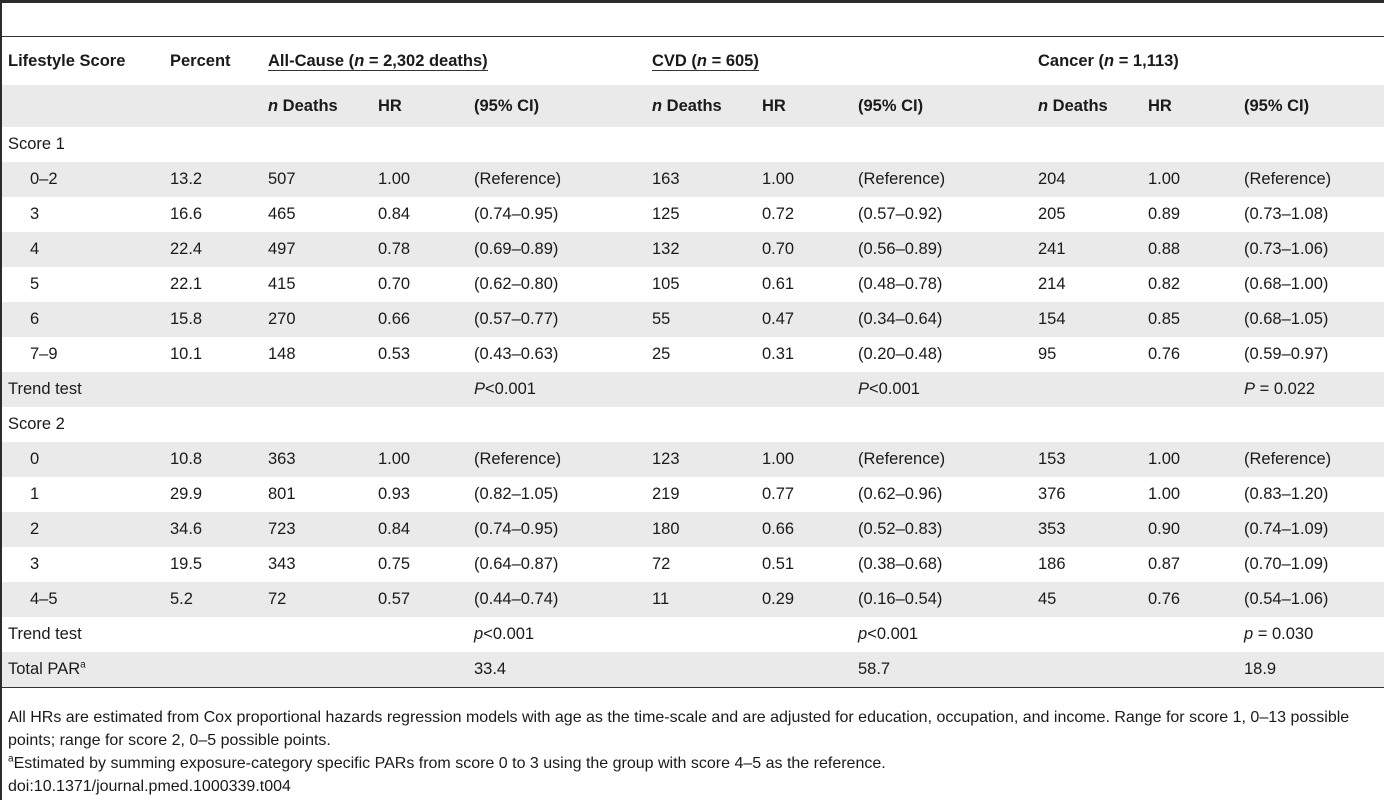 The width and height of the screenshot is (1384, 800). What do you see at coordinates (35, 564) in the screenshot?
I see `score-cell: 3` at bounding box center [35, 564].